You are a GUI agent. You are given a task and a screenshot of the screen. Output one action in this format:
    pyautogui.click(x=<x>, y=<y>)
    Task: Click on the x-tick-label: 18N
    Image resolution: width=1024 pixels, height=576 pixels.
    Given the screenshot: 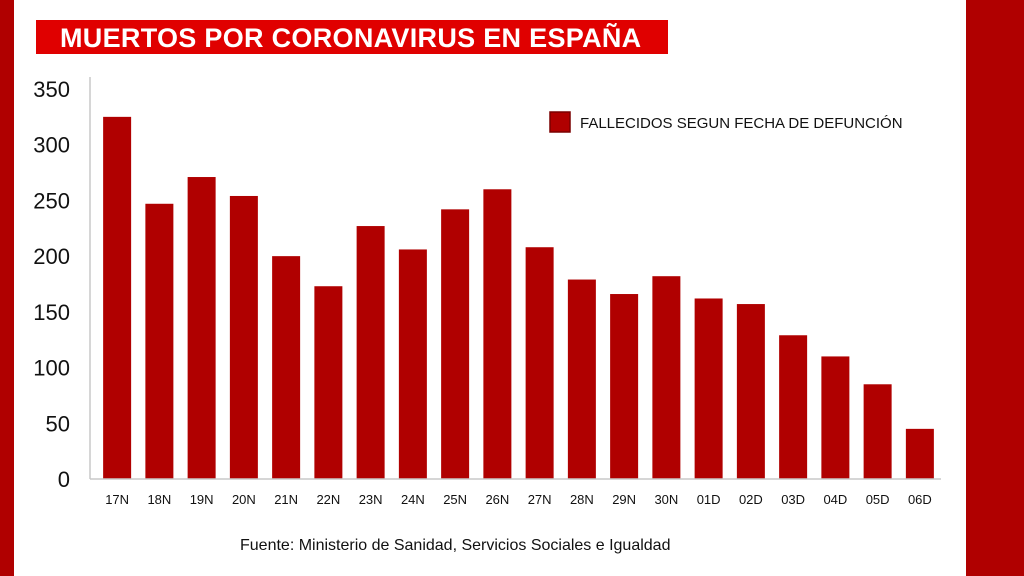 What is the action you would take?
    pyautogui.click(x=159, y=499)
    